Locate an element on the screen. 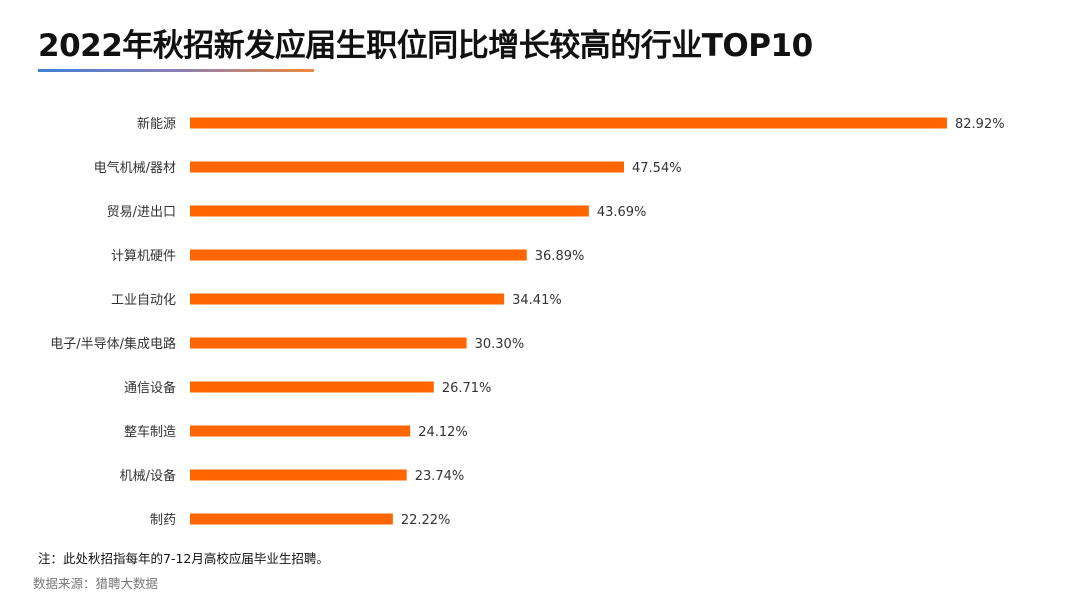  chart-title: 2022年秋招新发应届生职位同比增长较高的行业TOP10 is located at coordinates (425, 46).